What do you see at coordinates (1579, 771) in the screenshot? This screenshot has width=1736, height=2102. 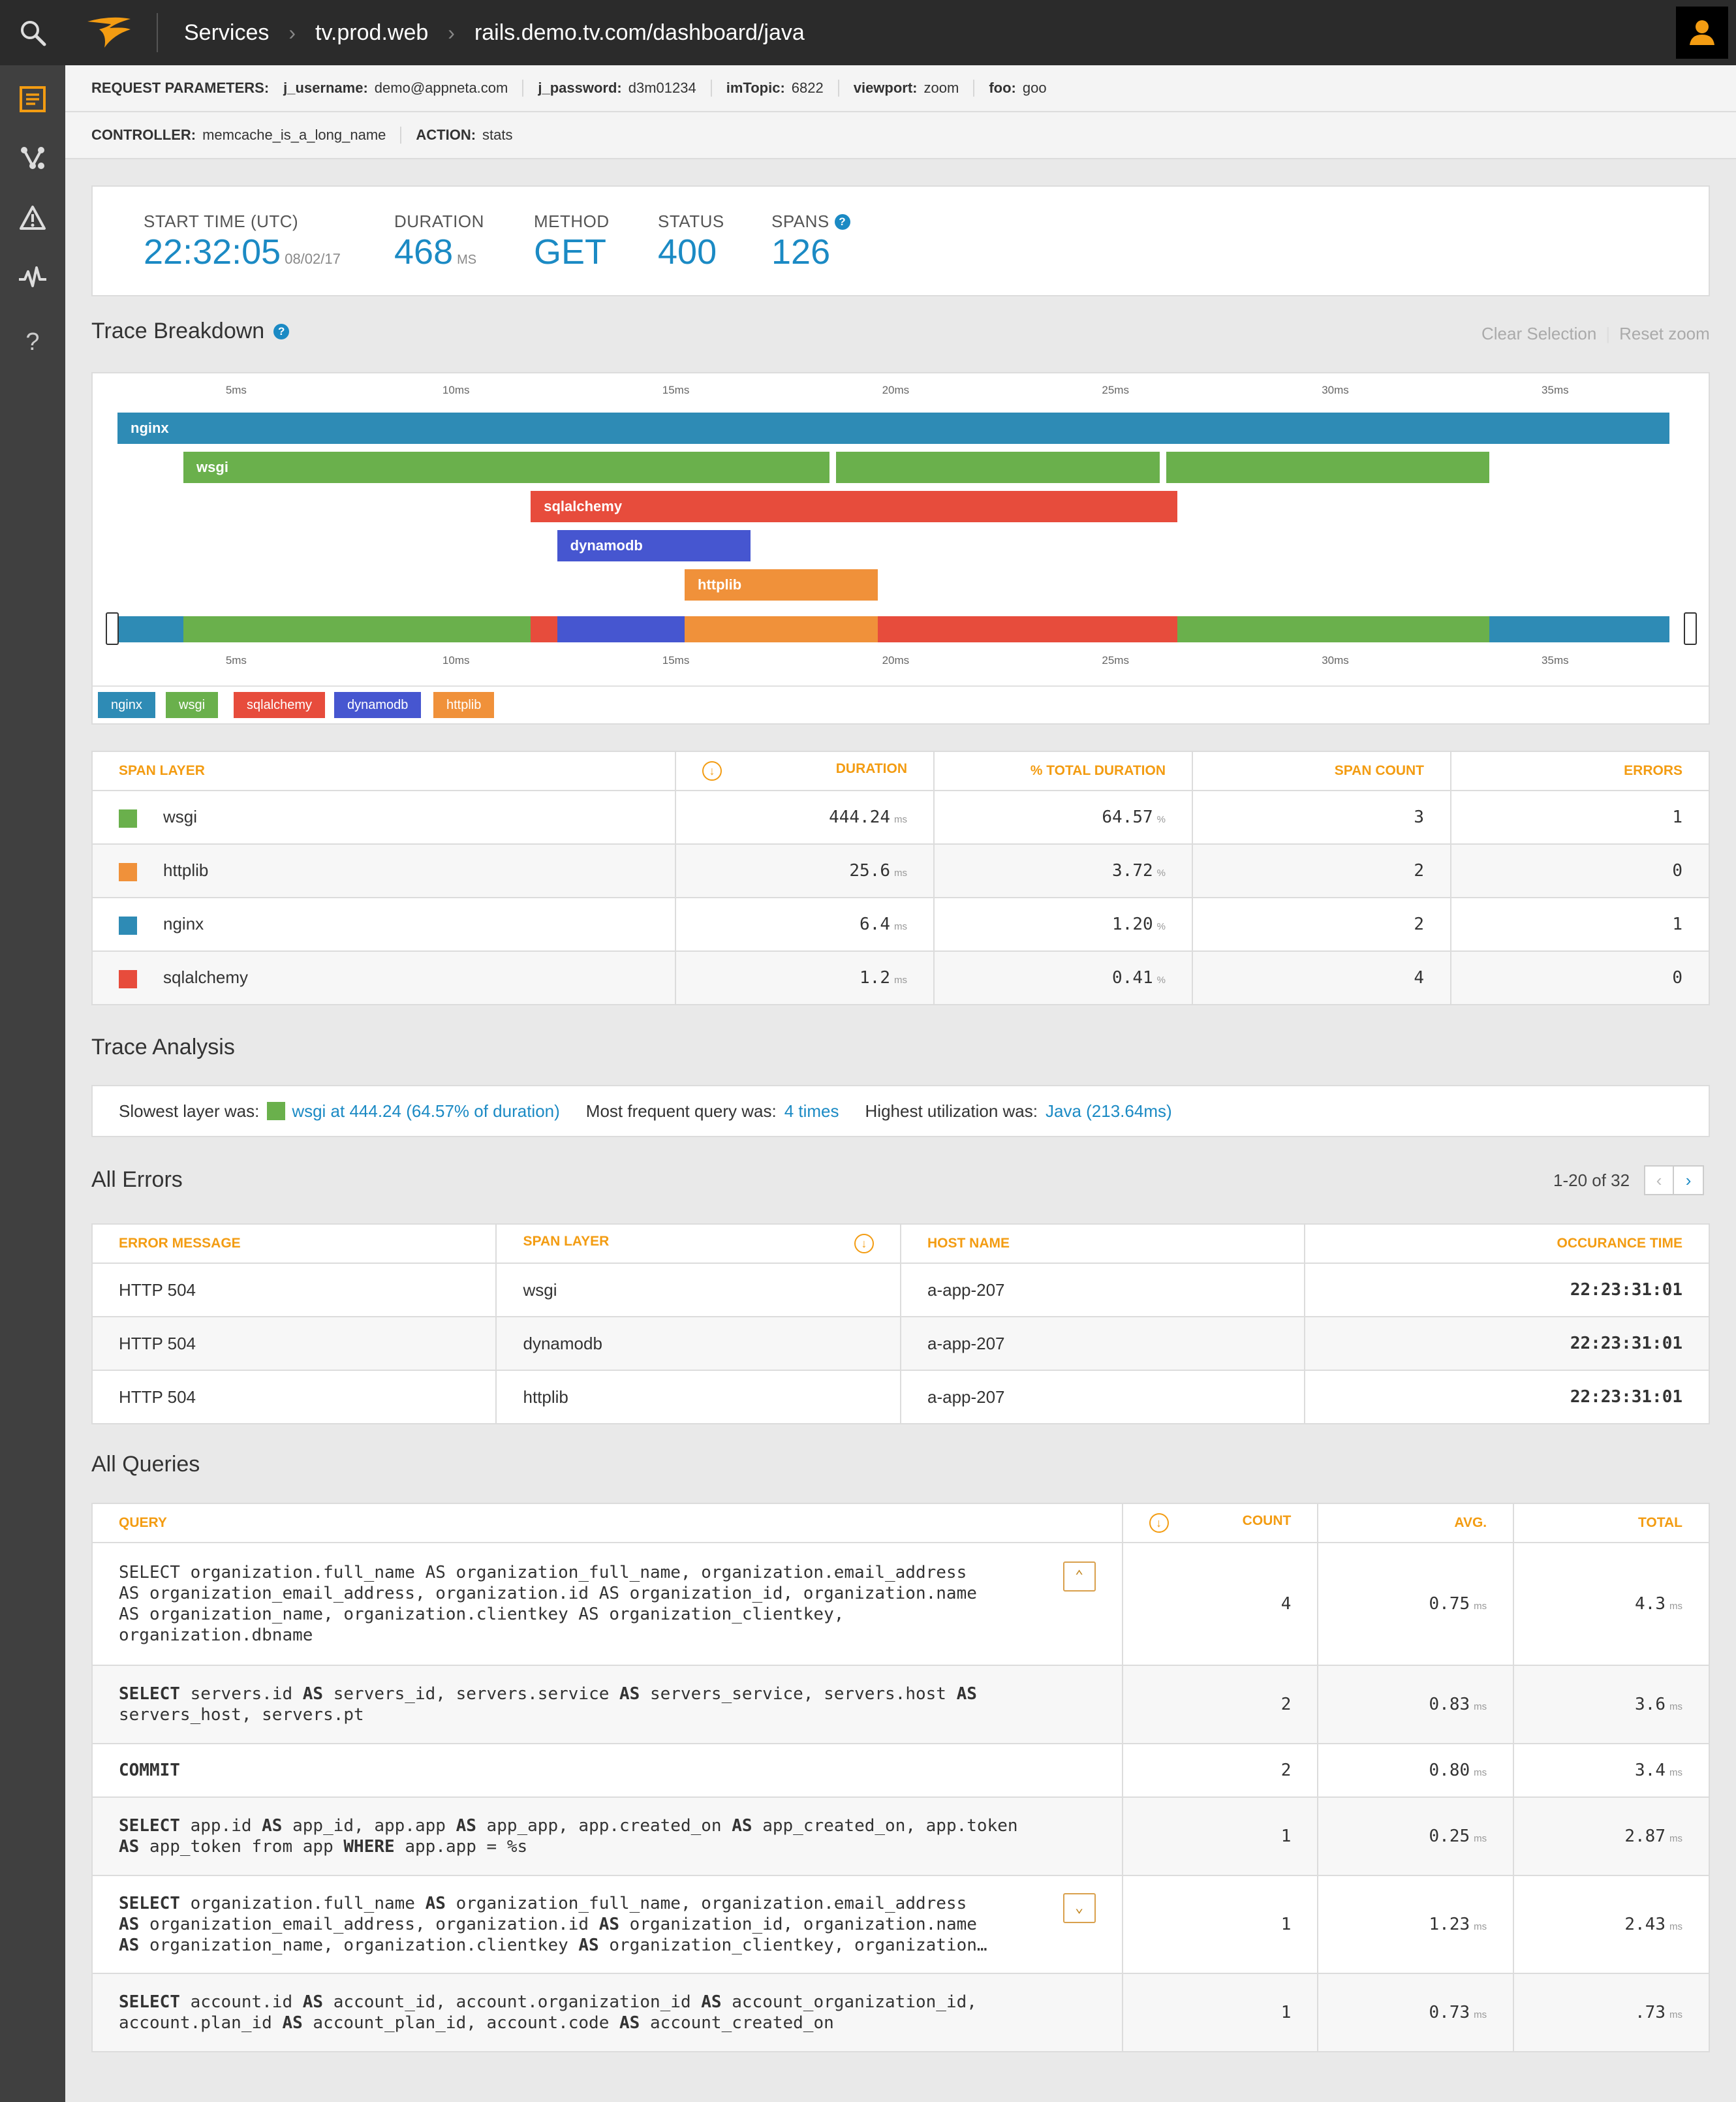 I see `column-header: ERRORS` at bounding box center [1579, 771].